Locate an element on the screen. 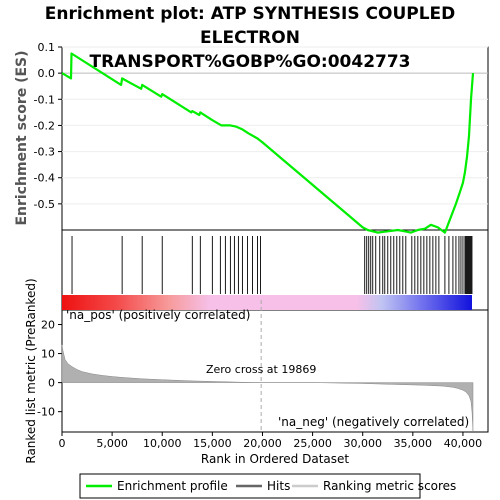 This screenshot has height=500, width=500. x-tick-label: 30,000 is located at coordinates (362, 443).